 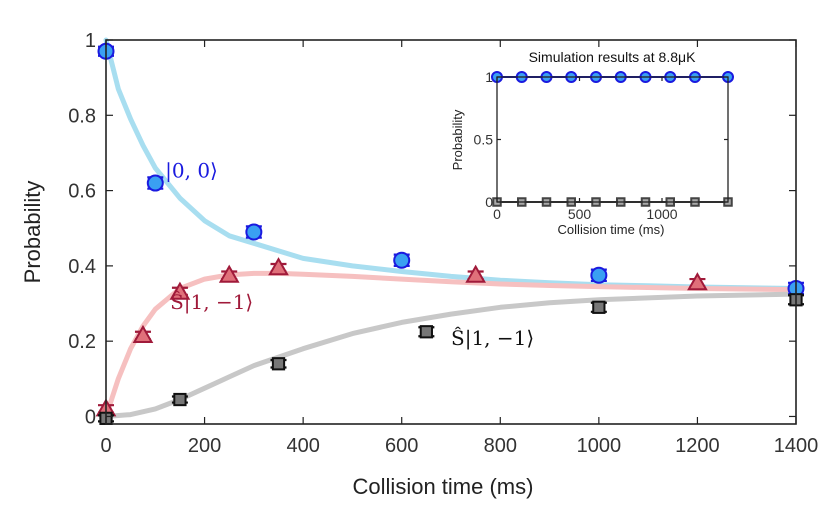 I want to click on y-tick-label: 0.2, so click(x=82, y=342).